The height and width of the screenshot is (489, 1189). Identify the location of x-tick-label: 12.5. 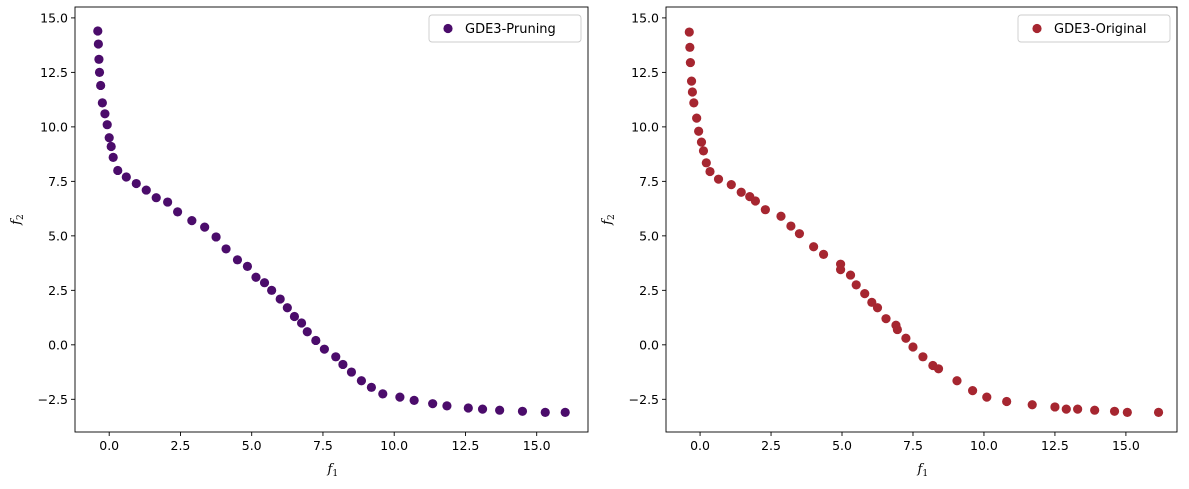
(466, 445).